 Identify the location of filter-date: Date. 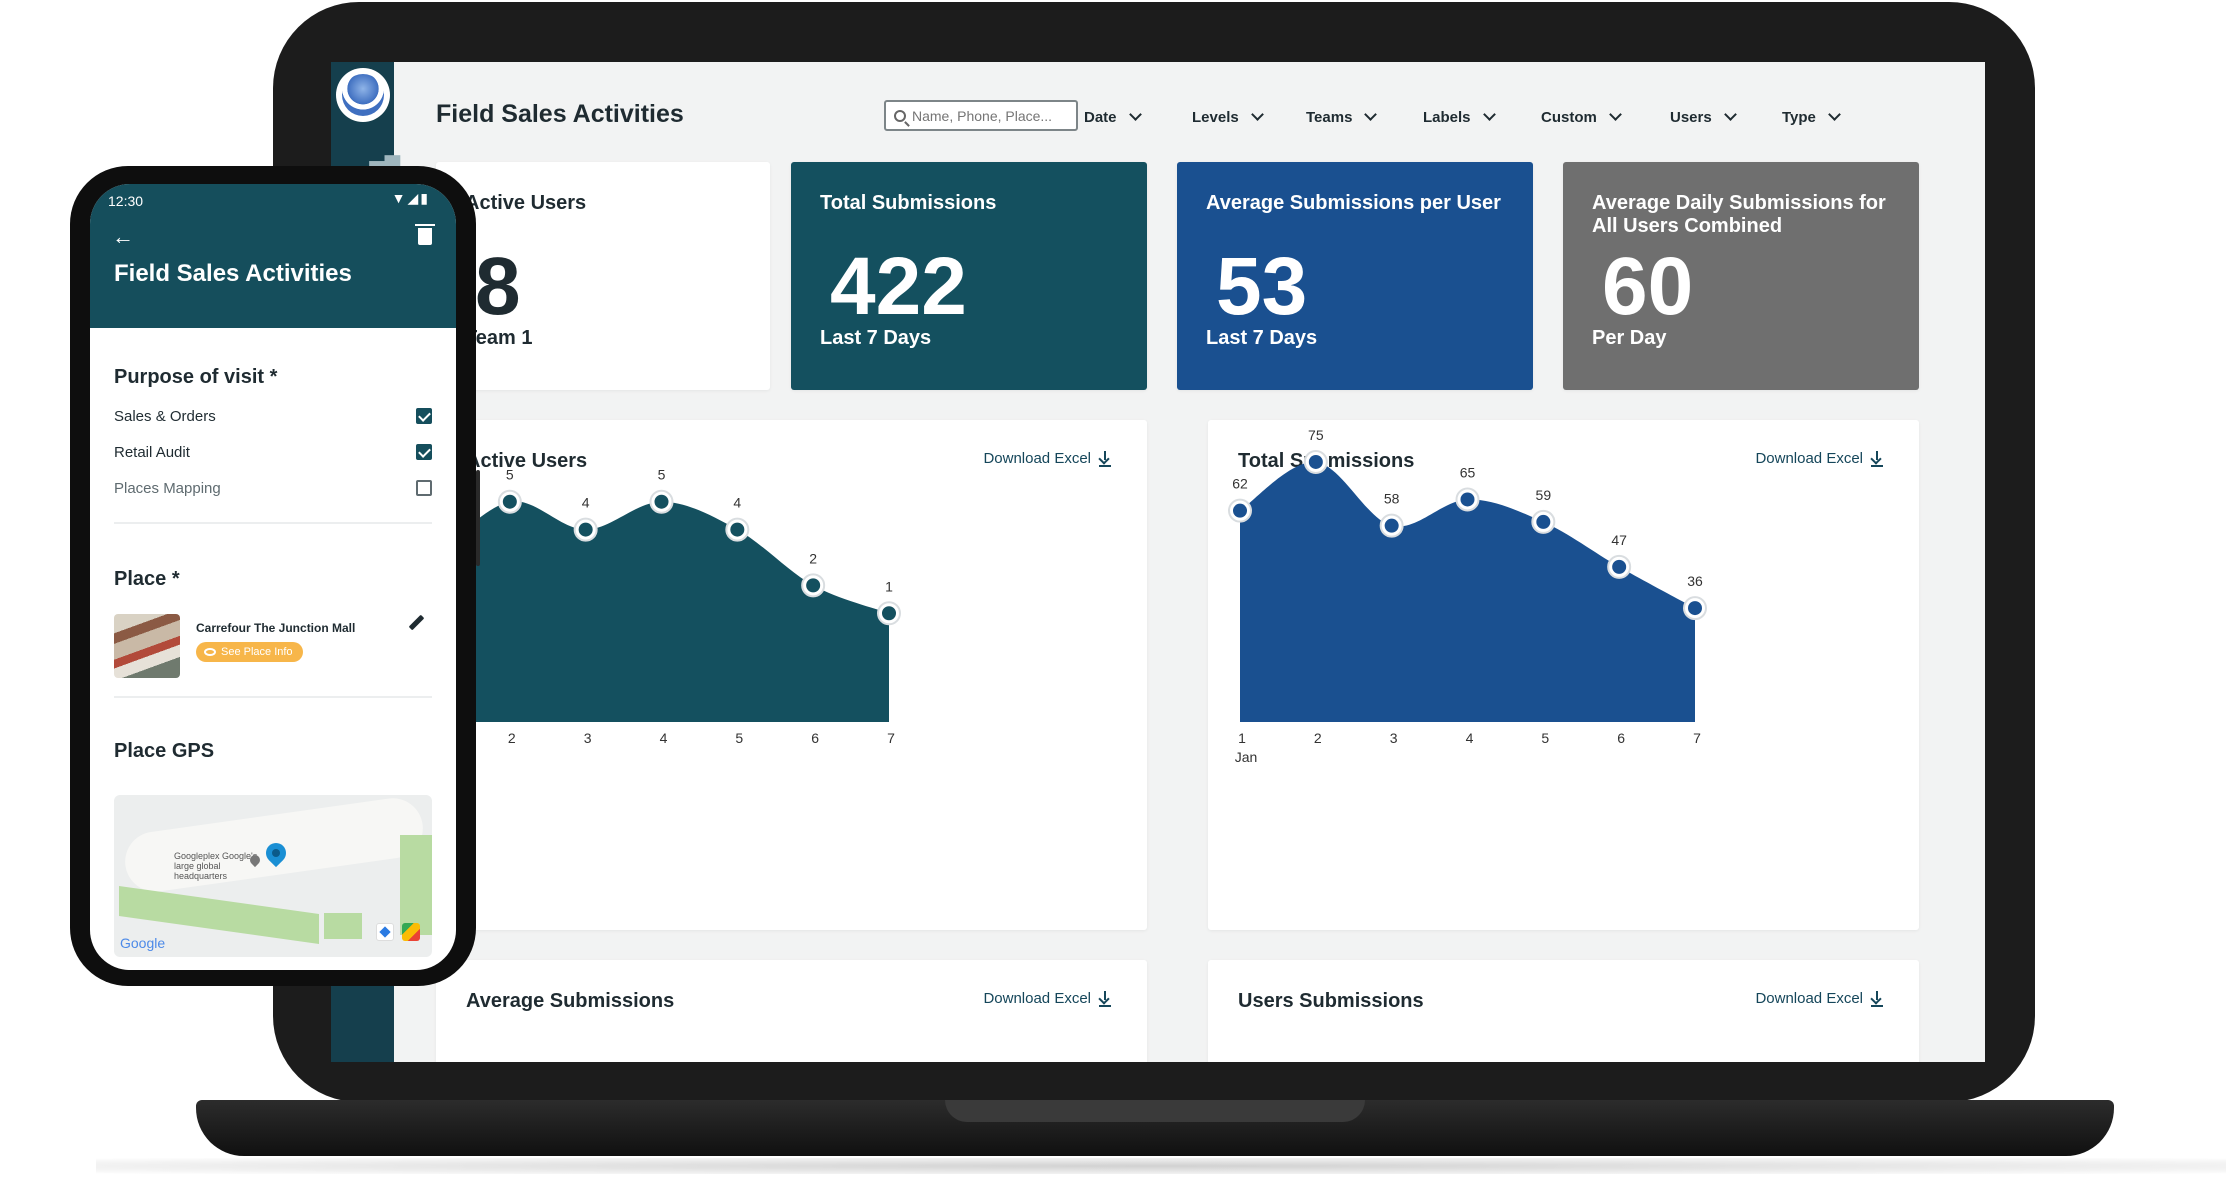
(1130, 117).